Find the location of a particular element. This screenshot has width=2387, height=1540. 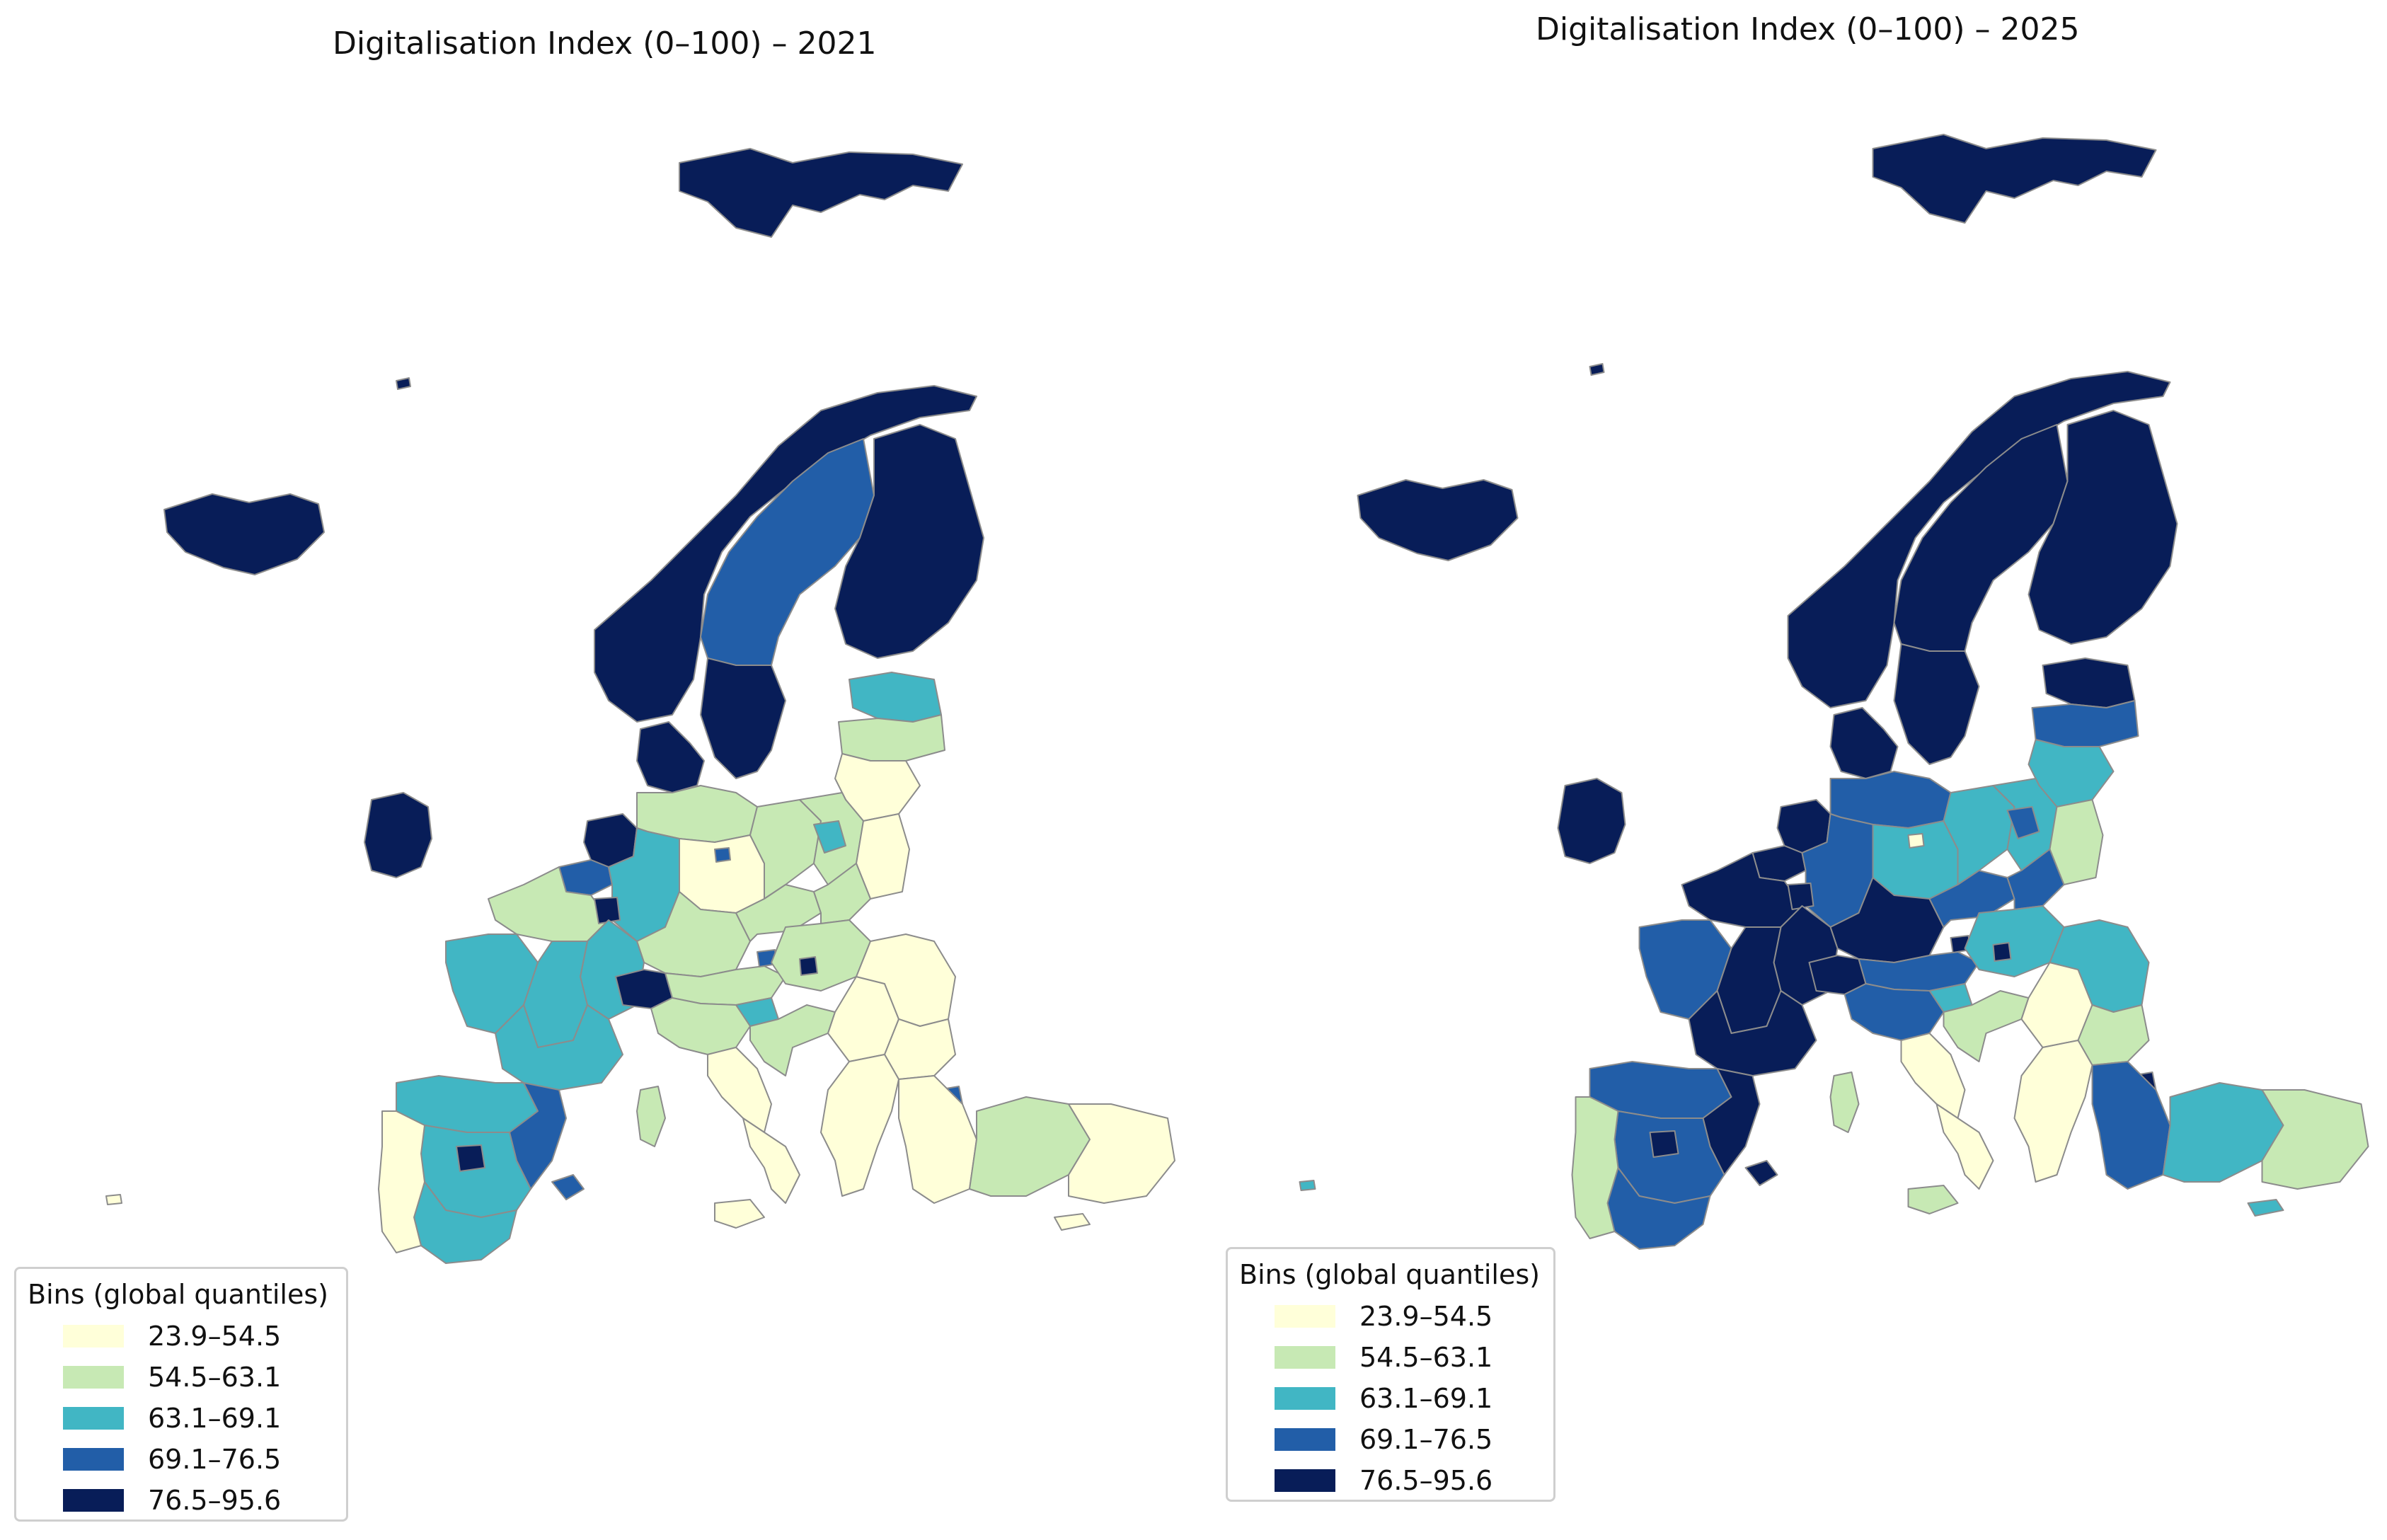

legend-title: Bins (global quantiles) is located at coordinates (1390, 1274).